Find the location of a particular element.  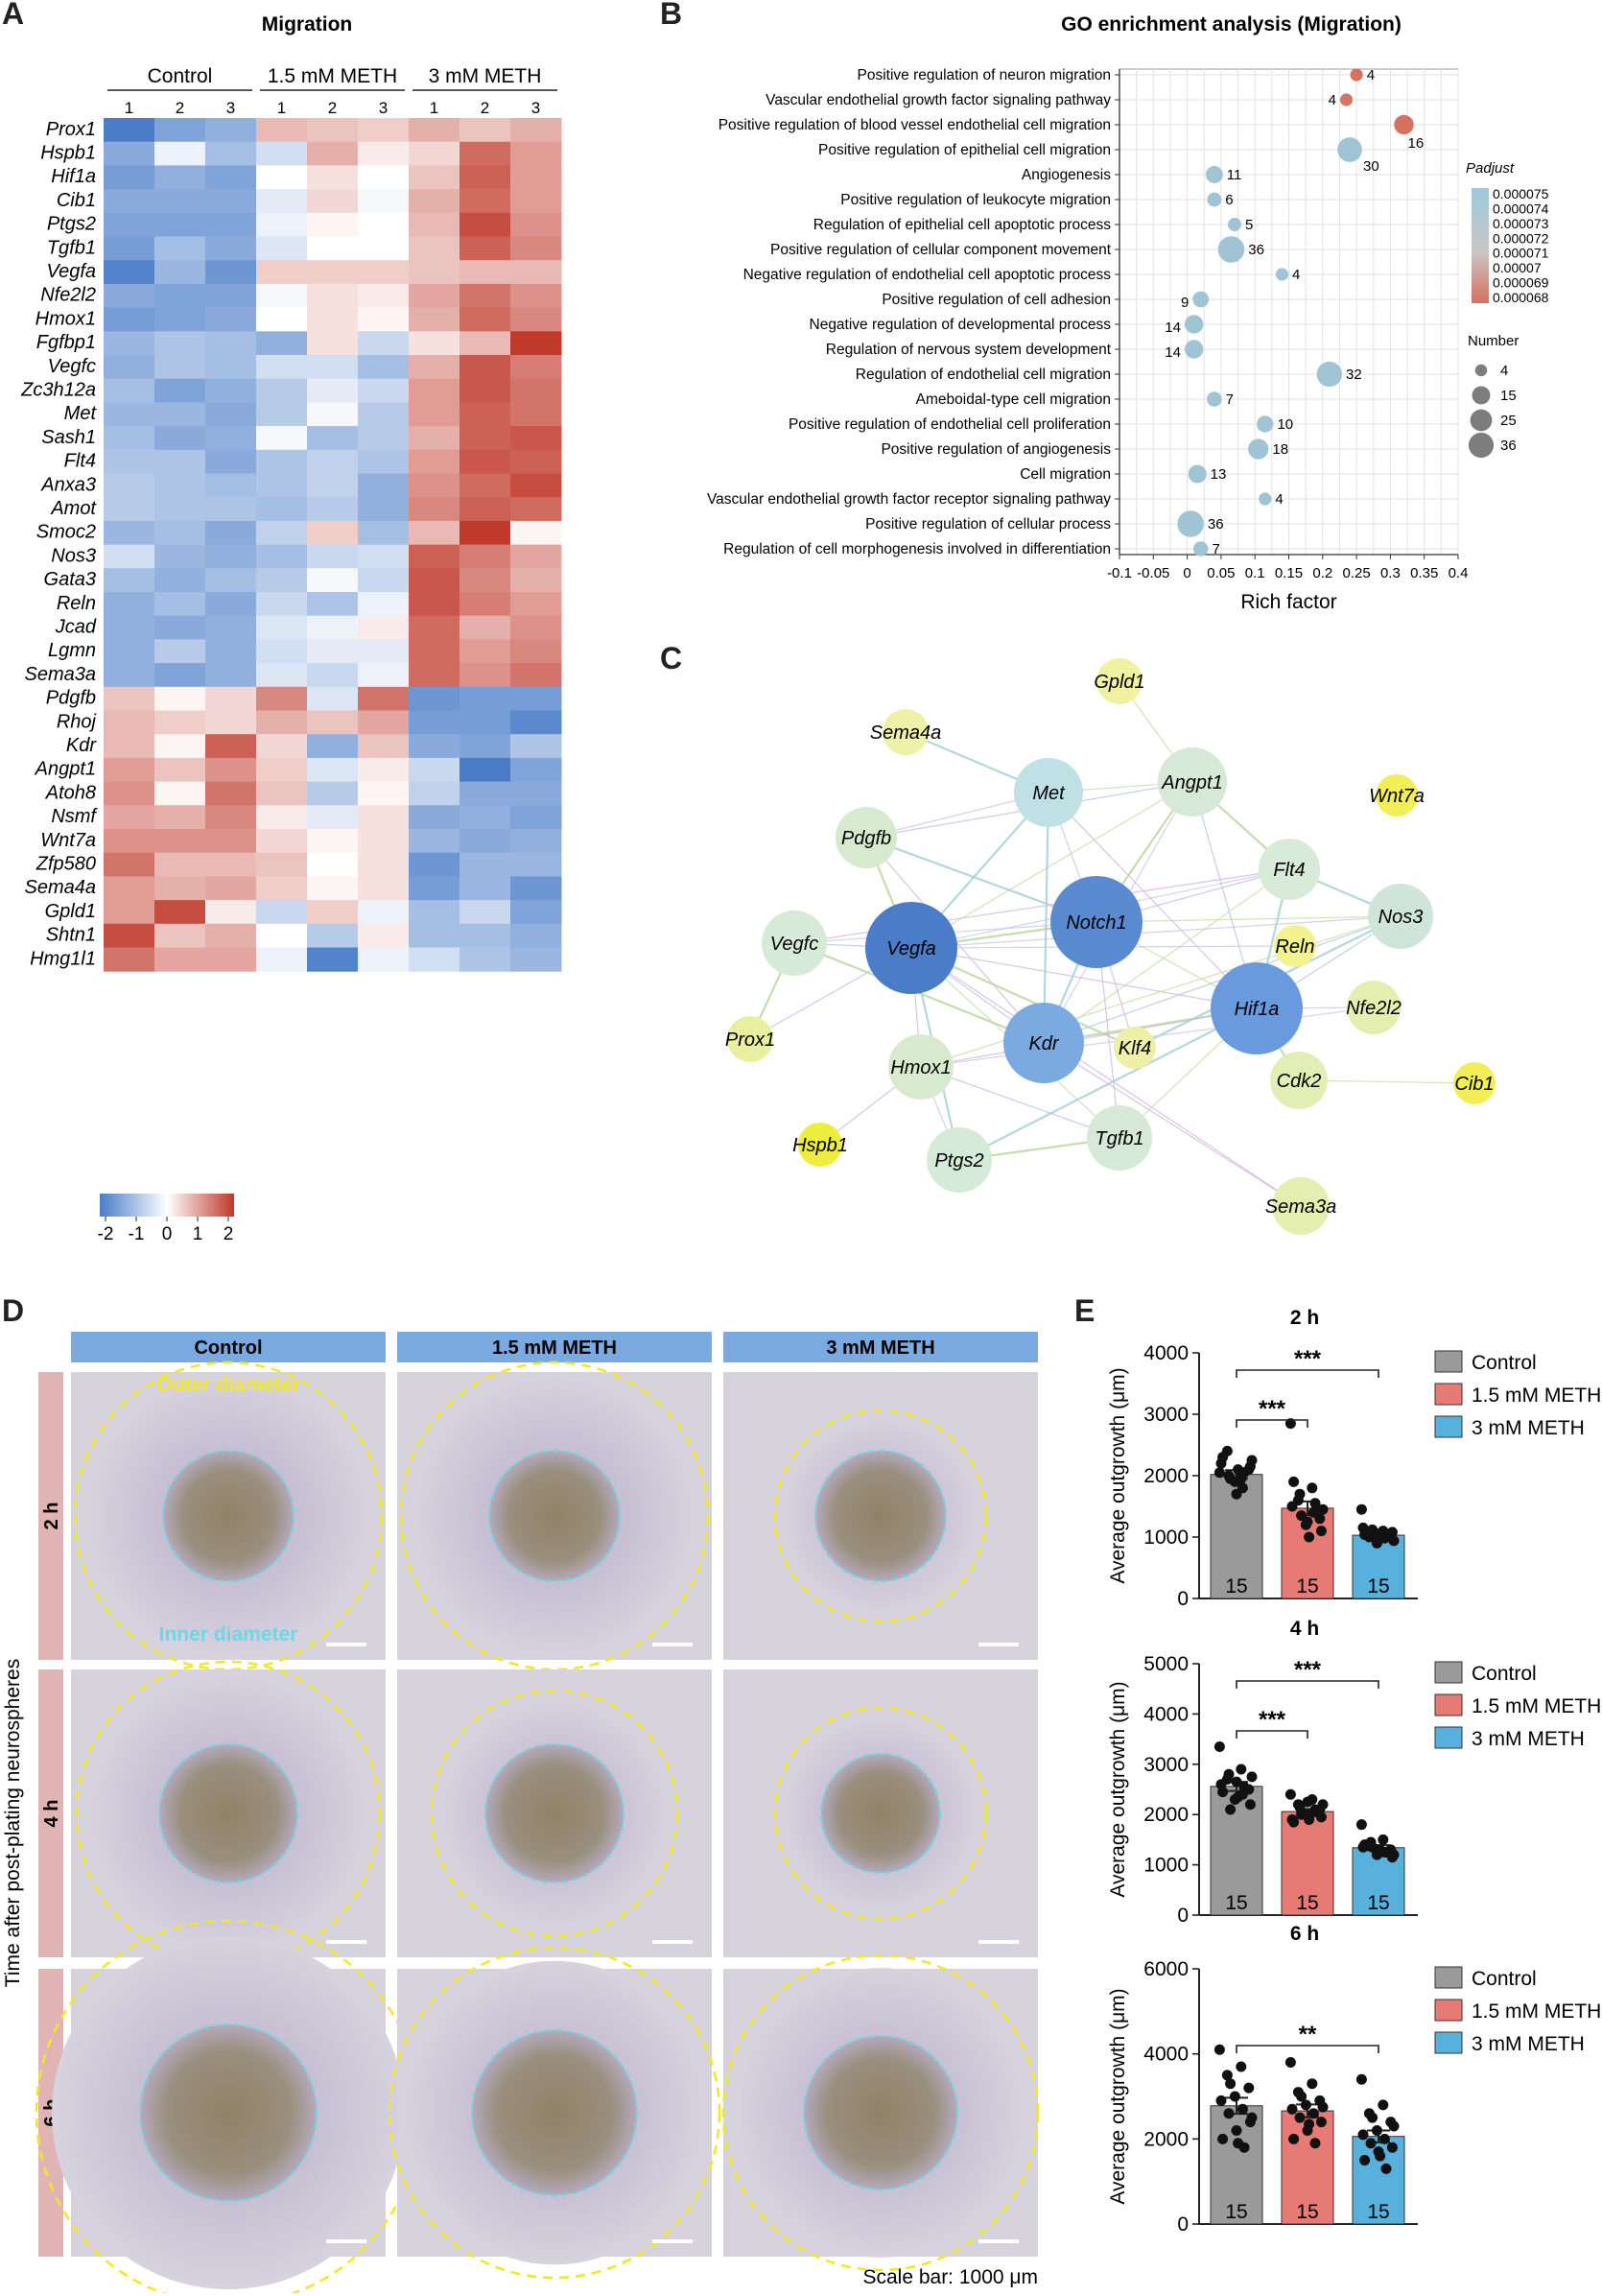

group-label: 3 mM METH is located at coordinates (486, 76).